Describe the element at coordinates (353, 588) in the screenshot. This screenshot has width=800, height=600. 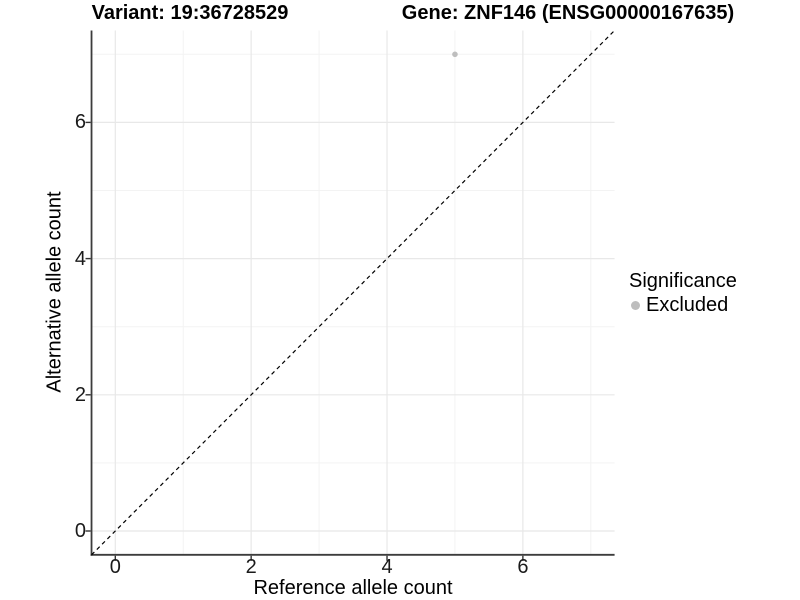
I see `x-axis-title: Reference allele count` at that location.